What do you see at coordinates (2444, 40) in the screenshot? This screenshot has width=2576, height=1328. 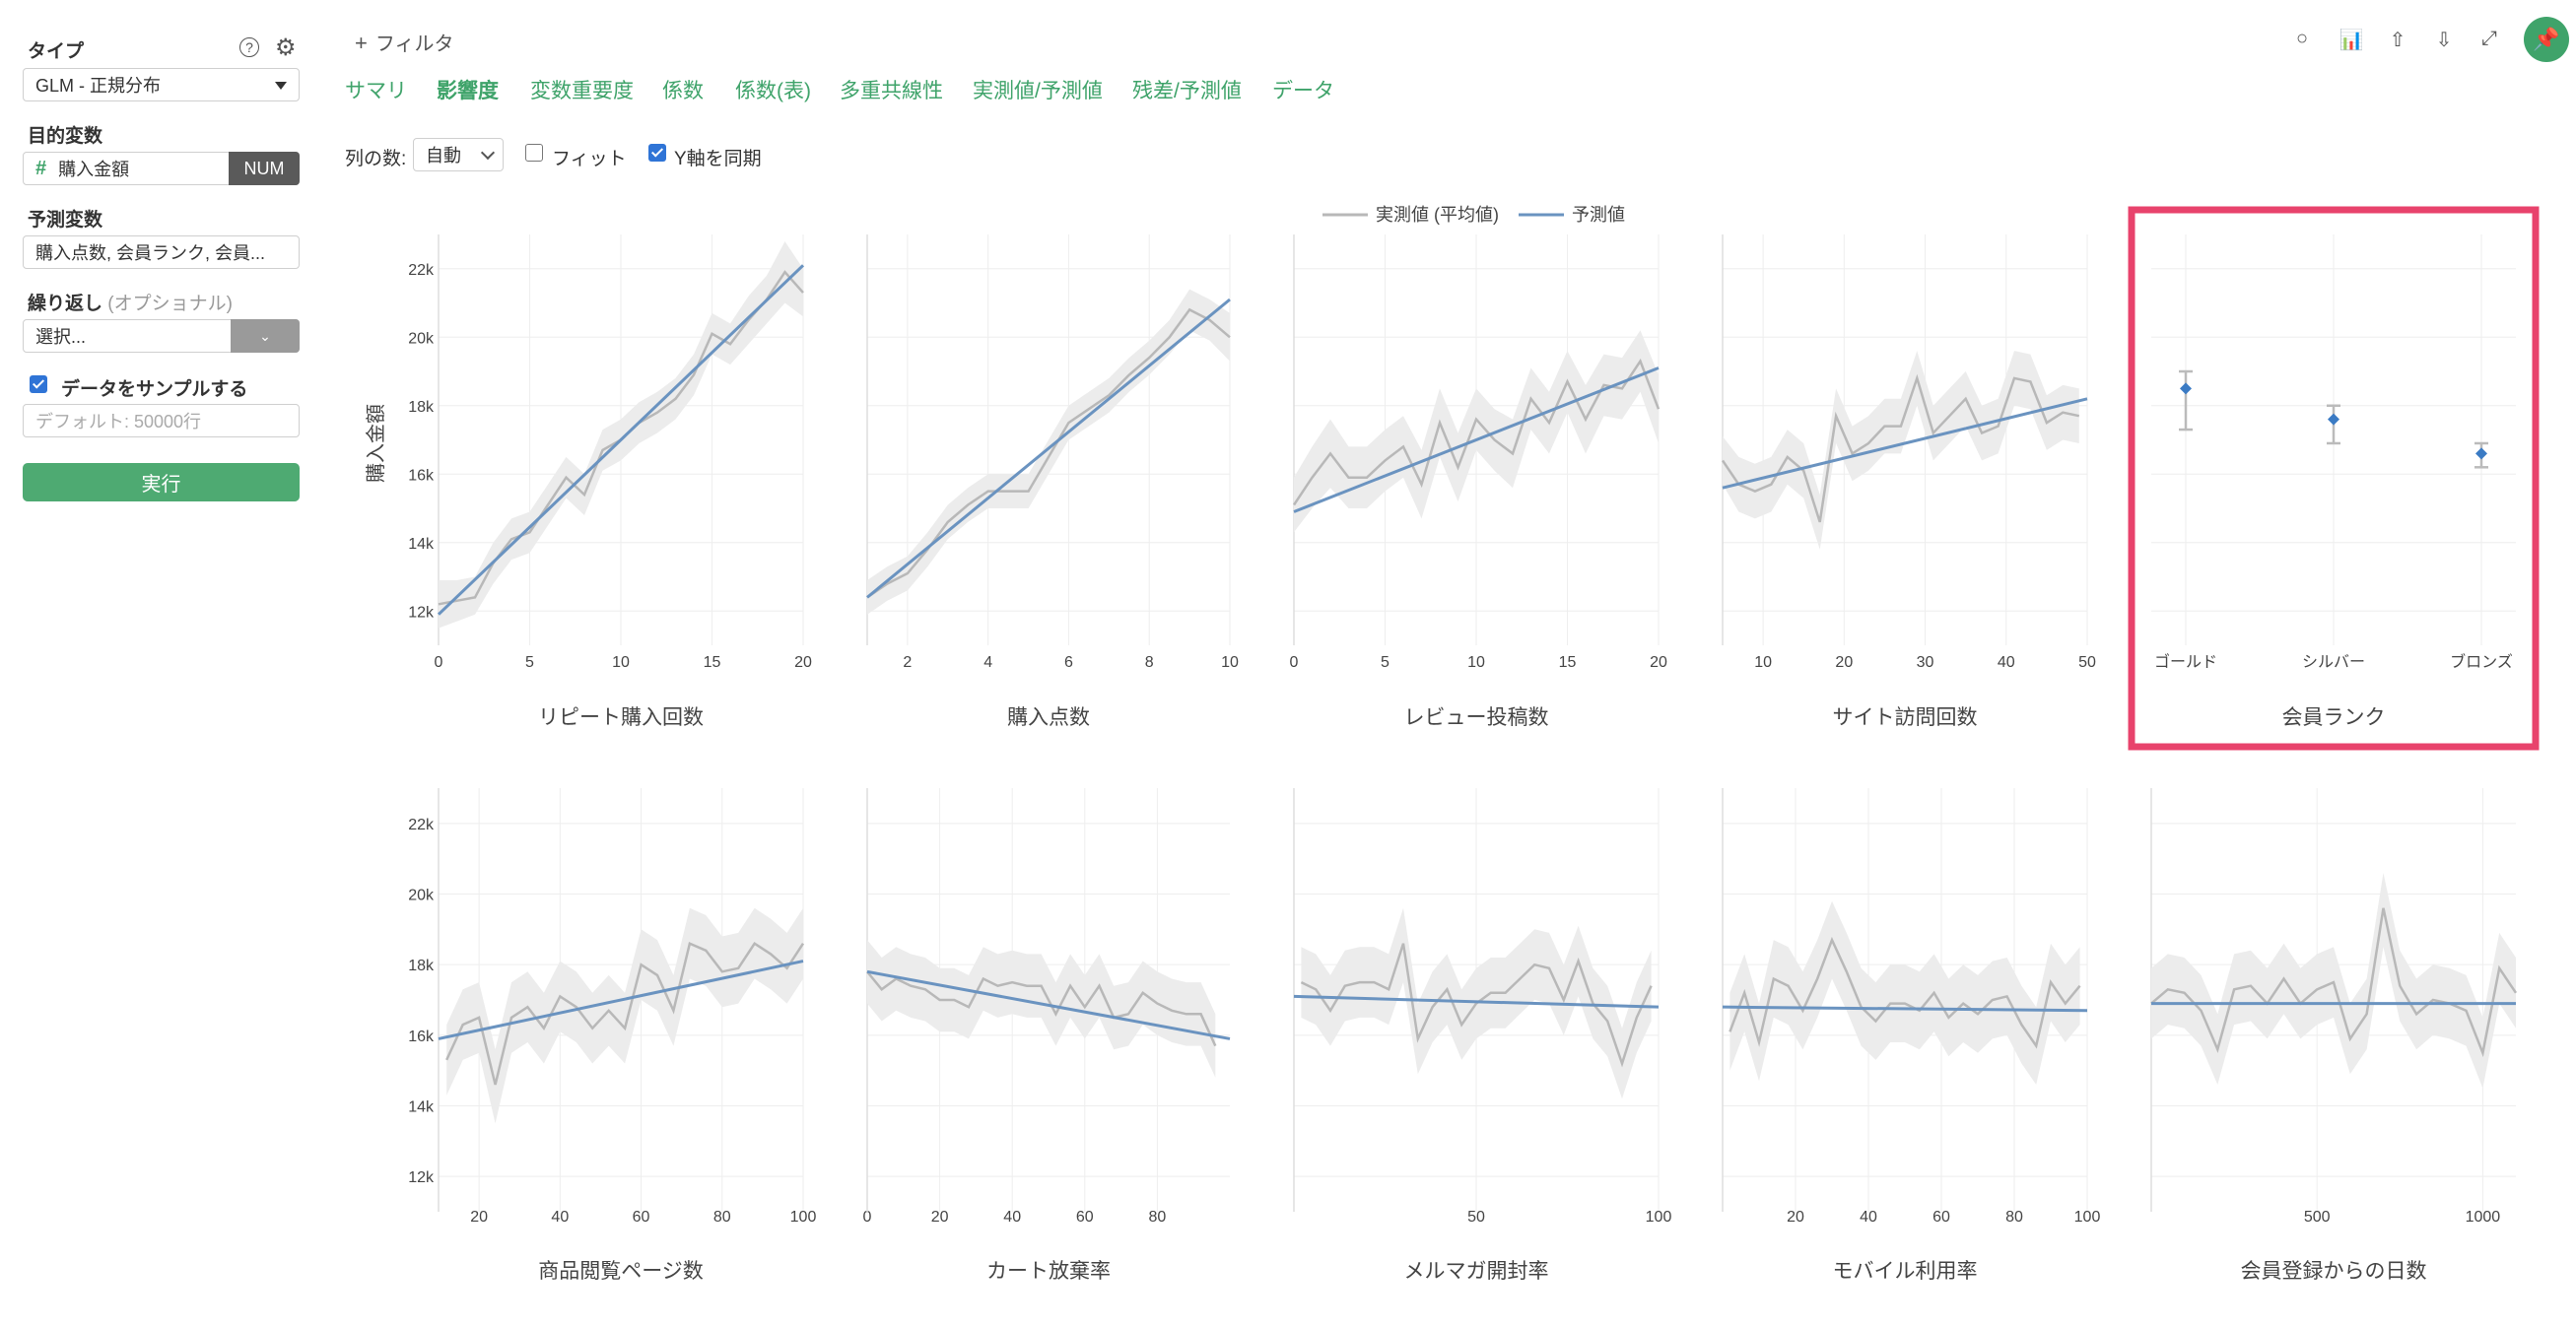 I see `download-icon: ⇩` at bounding box center [2444, 40].